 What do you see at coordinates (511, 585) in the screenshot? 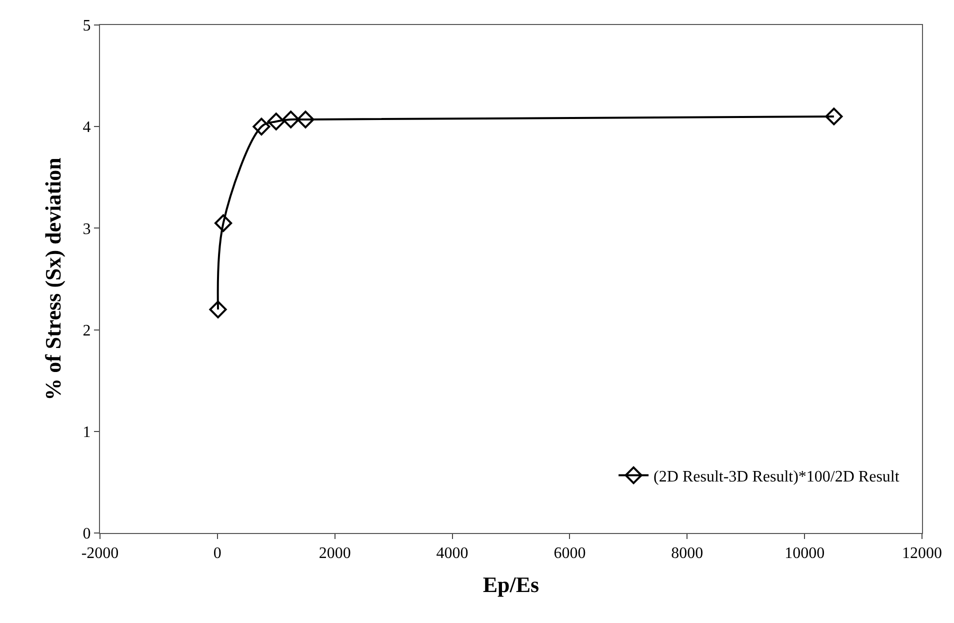
I see `x-axis-title: Ep/Es` at bounding box center [511, 585].